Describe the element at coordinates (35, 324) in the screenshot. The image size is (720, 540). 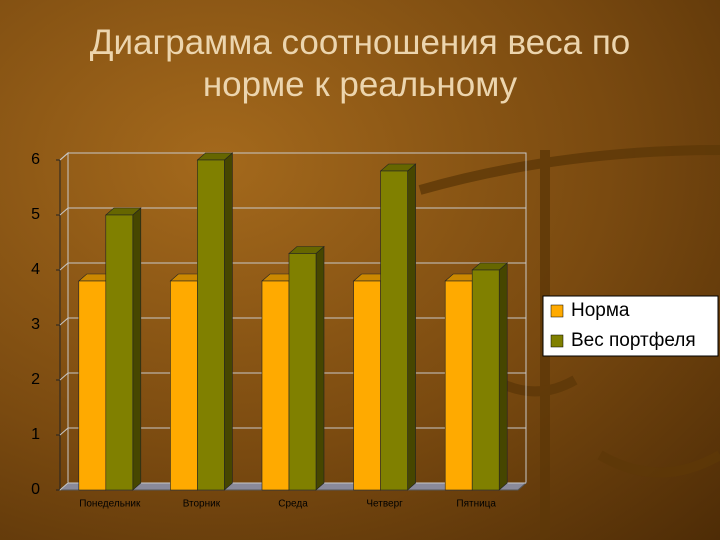
I see `y-tick-label: 3` at that location.